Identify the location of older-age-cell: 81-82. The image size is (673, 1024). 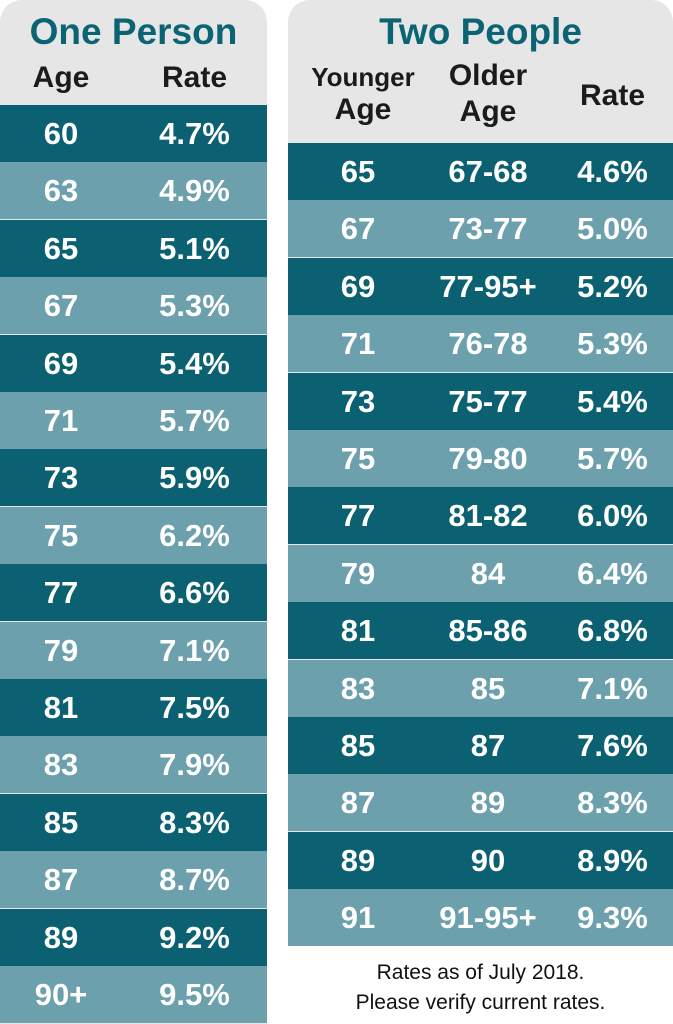
(488, 516).